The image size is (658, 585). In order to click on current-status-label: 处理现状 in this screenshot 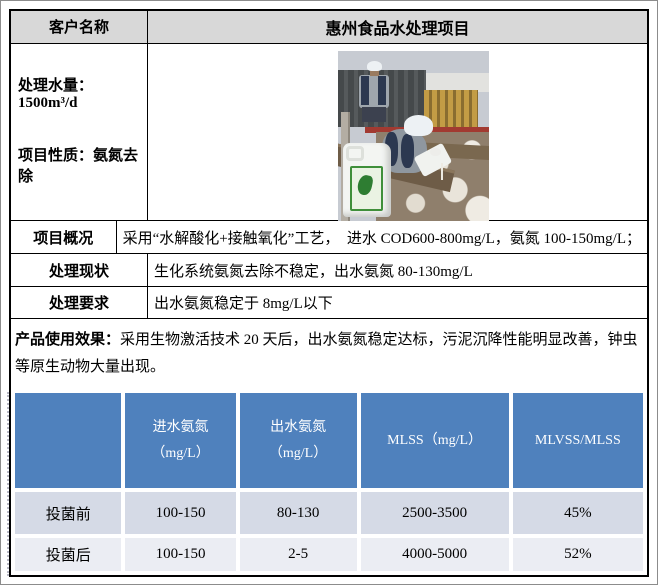, I will do `click(79, 270)`.